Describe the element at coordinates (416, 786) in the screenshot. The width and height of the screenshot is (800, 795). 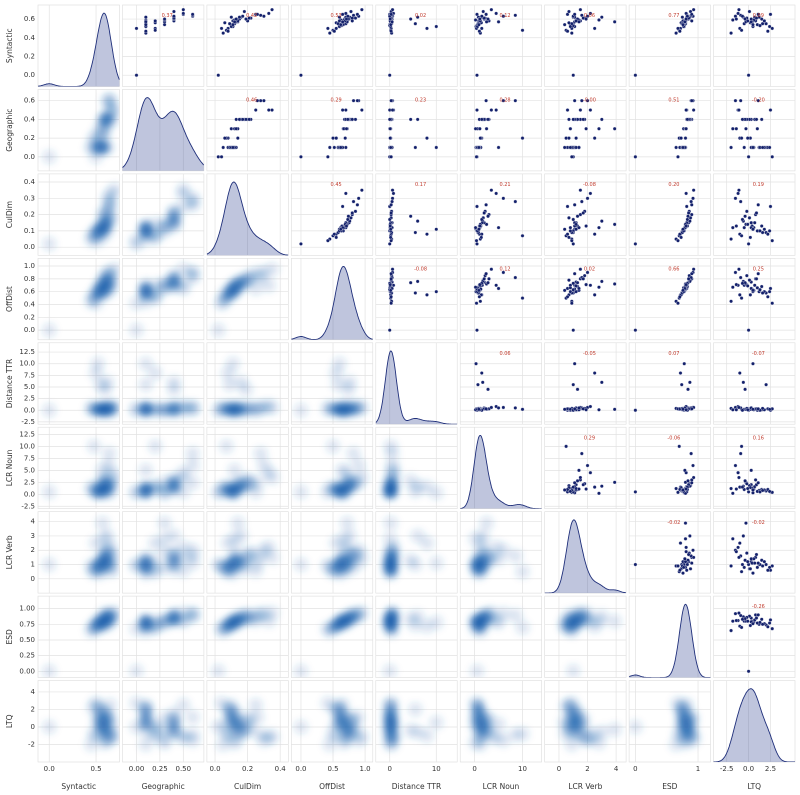
I see `x-axis-label: Distance TTR` at that location.